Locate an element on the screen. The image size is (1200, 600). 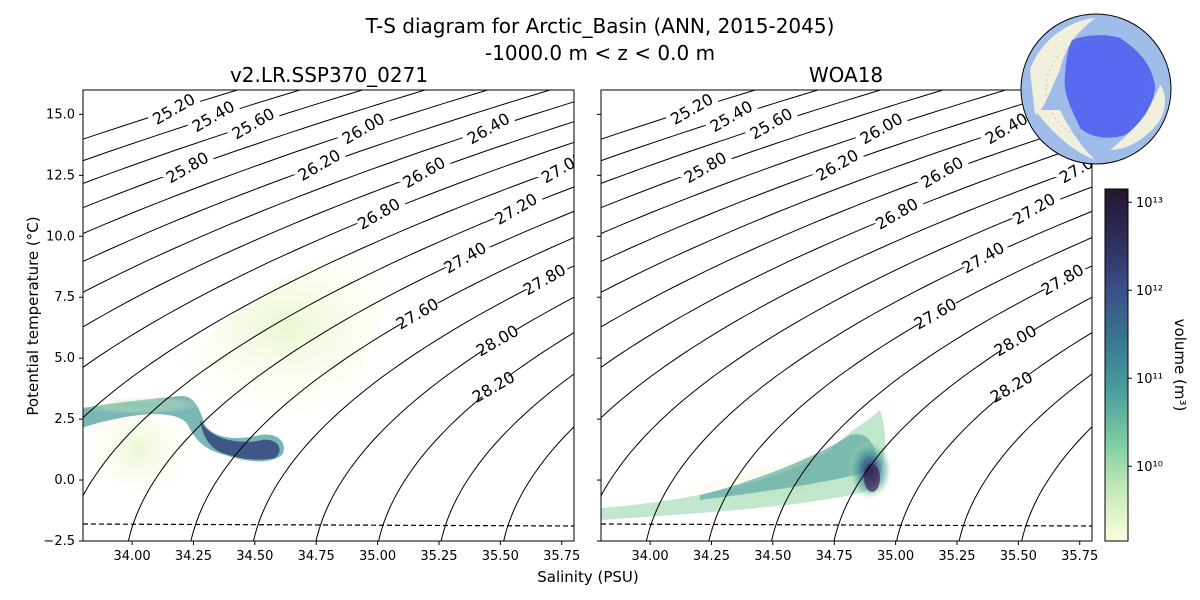
x-tick-label: 34.25 is located at coordinates (711, 556).